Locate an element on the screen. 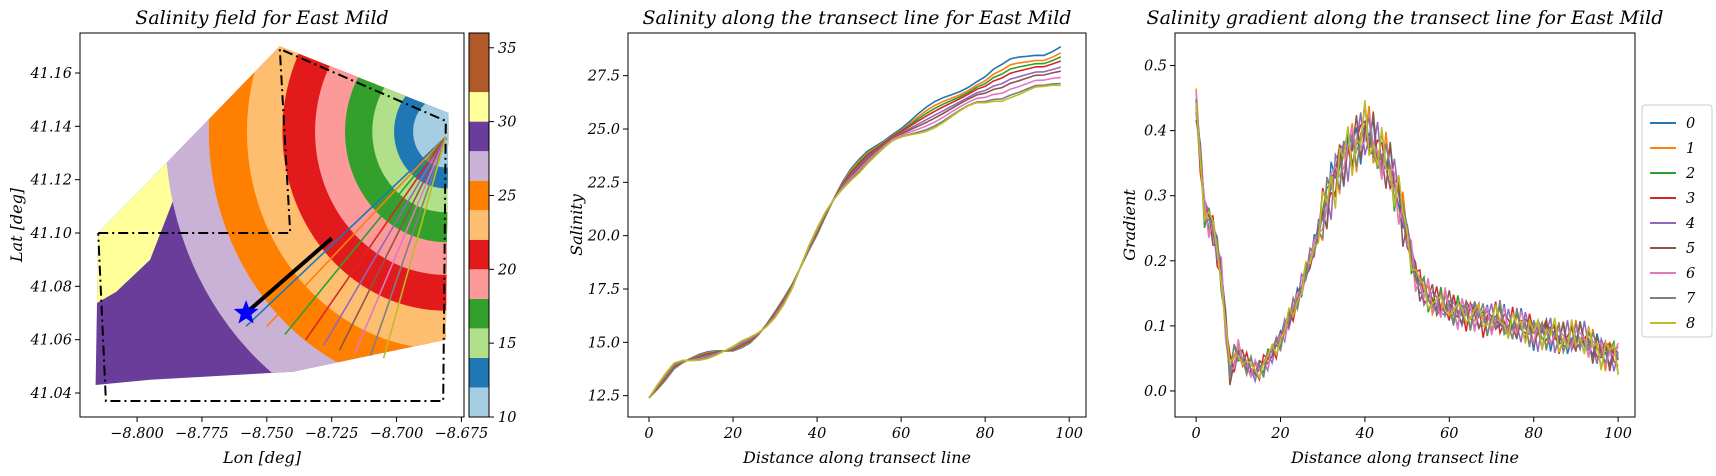 The image size is (1716, 476). y-tick-label: 27.5 is located at coordinates (603, 77).